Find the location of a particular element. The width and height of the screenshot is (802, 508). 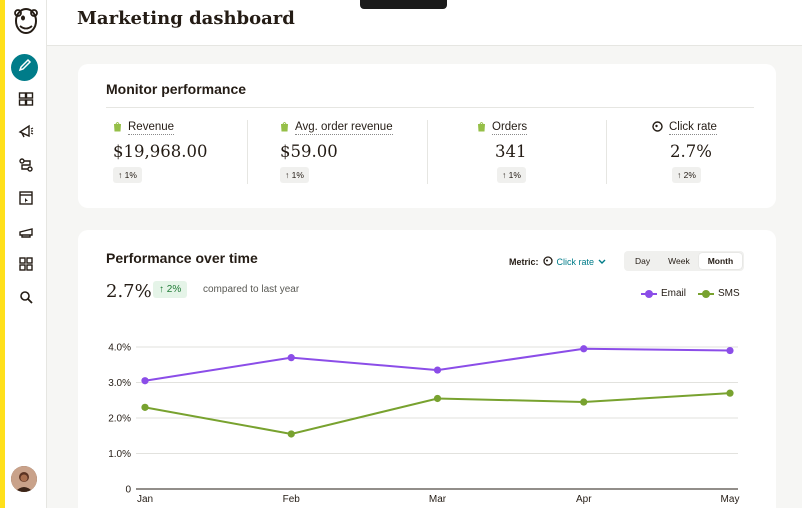

y-tick-label: 4.0% is located at coordinates (119, 348).